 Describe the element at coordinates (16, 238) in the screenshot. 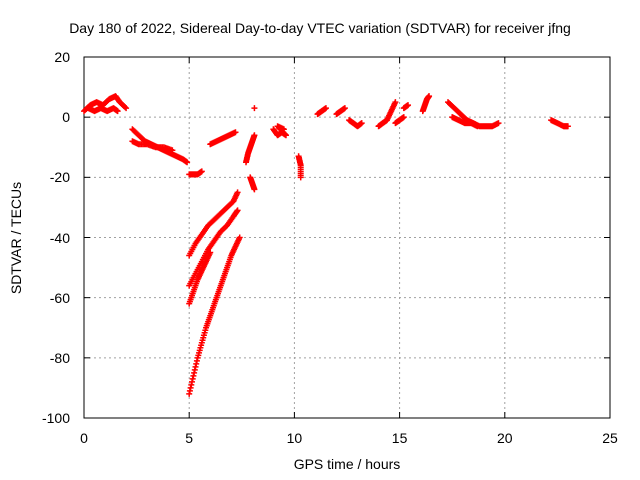

I see `y-axis-label: SDTVAR / TECUs` at that location.